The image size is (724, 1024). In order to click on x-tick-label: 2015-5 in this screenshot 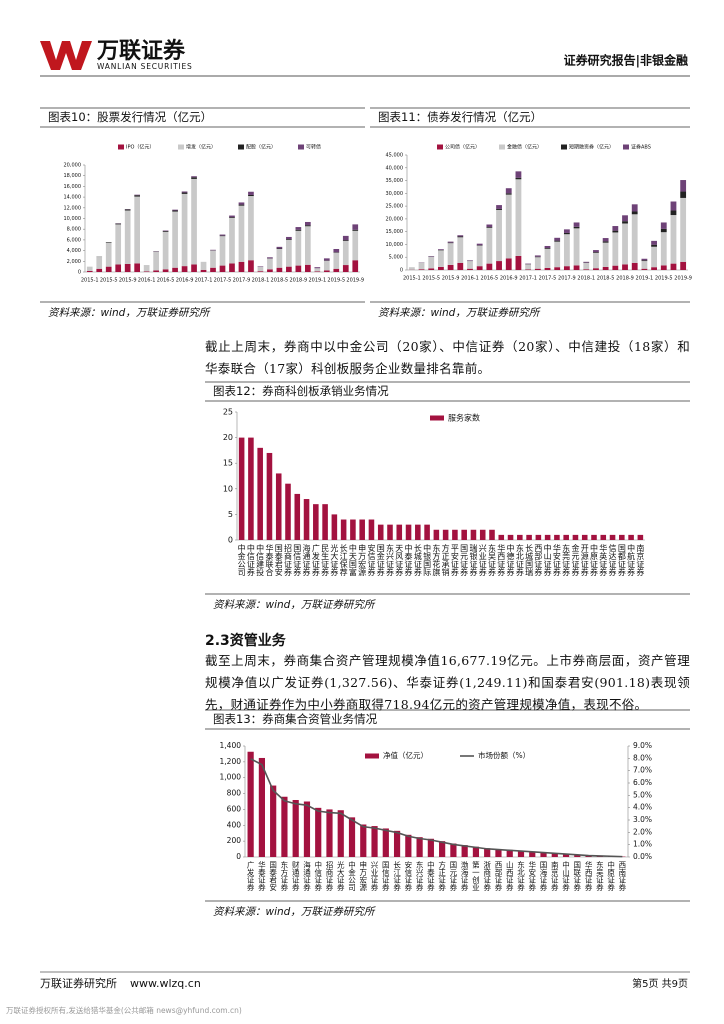, I will do `click(431, 279)`.